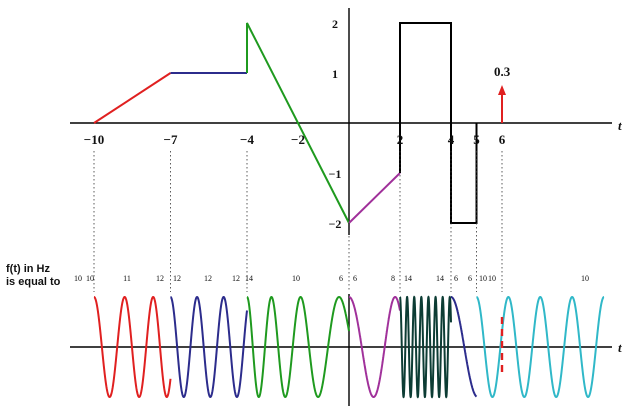 The image size is (635, 406). Describe the element at coordinates (298, 139) in the screenshot. I see `x-tick-label: −2` at that location.